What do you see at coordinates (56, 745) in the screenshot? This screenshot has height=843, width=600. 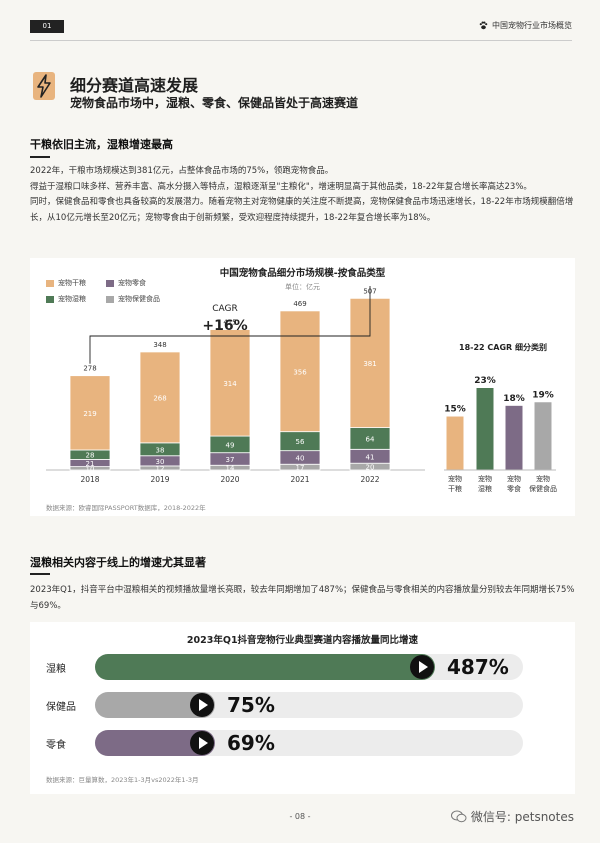 I see `category-label: 零食` at bounding box center [56, 745].